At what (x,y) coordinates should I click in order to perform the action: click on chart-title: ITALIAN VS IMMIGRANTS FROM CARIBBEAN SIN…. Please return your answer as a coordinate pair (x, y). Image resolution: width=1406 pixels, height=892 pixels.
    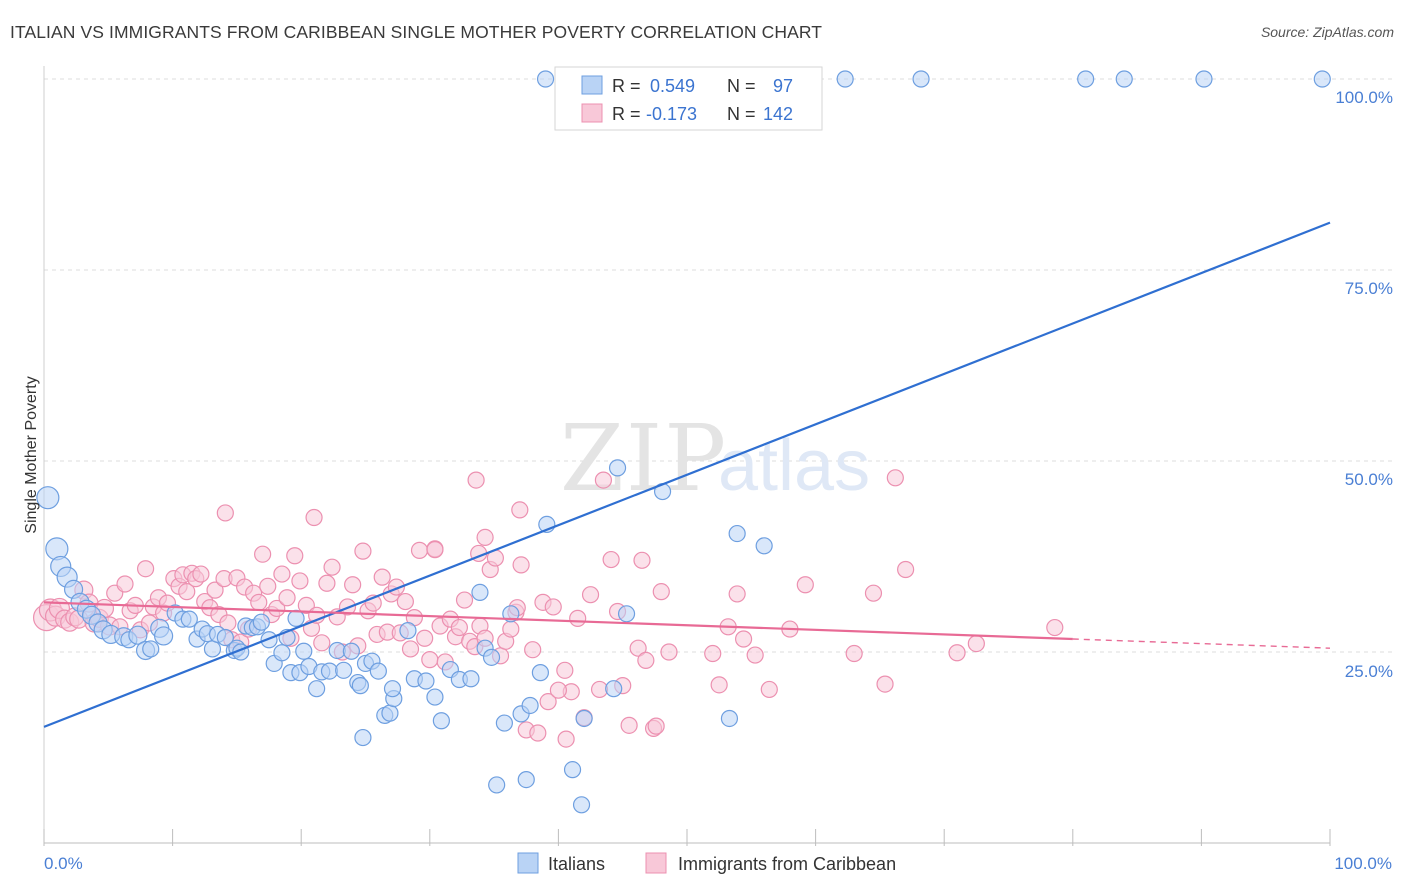
    Looking at the image, I should click on (416, 32).